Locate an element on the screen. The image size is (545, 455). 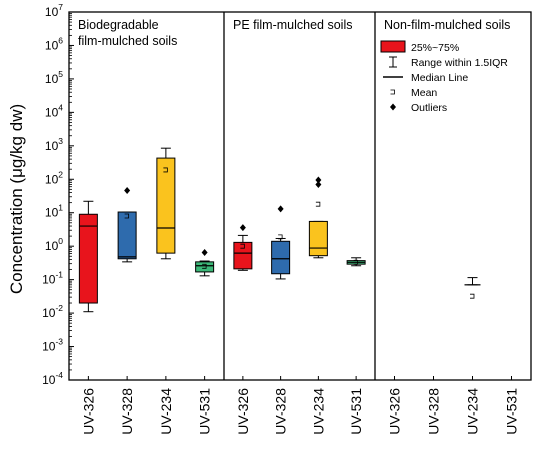
y-tick-label: 10⁻¹ is located at coordinates (52, 278).